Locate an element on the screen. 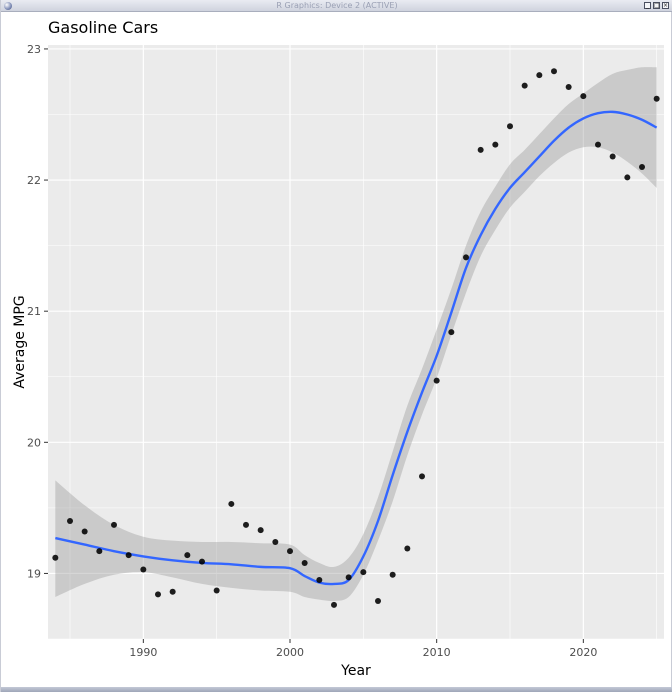  x-tick-label: 2020 is located at coordinates (583, 652).